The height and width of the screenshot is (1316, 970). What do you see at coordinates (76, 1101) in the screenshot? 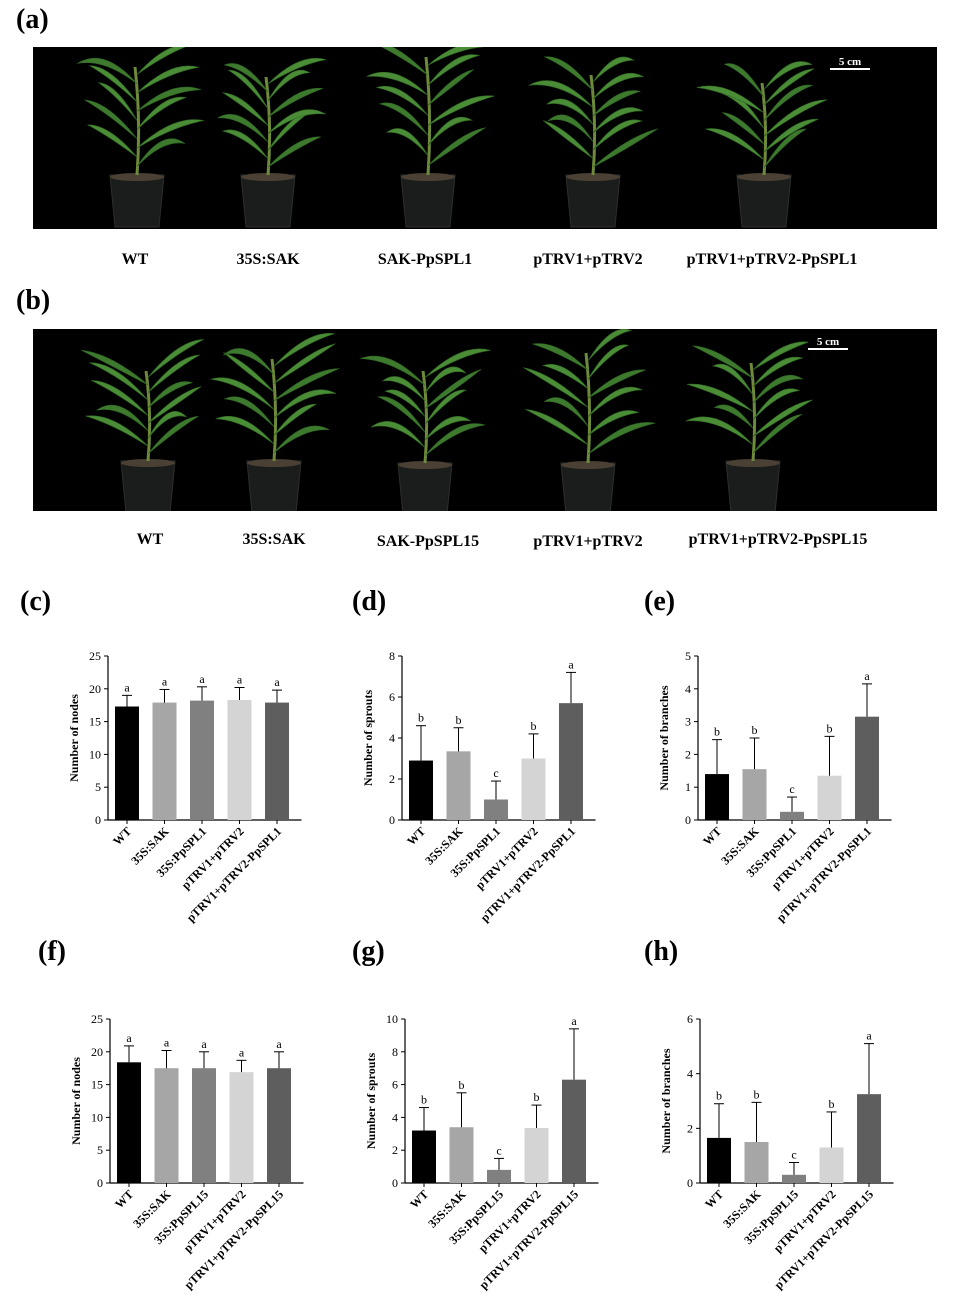
I see `y-axis-label: Number of nodes` at bounding box center [76, 1101].